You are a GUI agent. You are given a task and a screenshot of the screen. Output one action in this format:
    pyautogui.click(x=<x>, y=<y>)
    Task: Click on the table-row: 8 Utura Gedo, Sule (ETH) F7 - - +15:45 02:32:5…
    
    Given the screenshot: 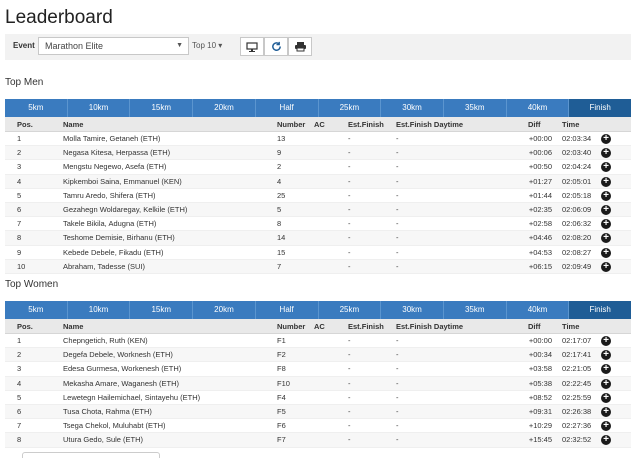 What is the action you would take?
    pyautogui.click(x=318, y=440)
    